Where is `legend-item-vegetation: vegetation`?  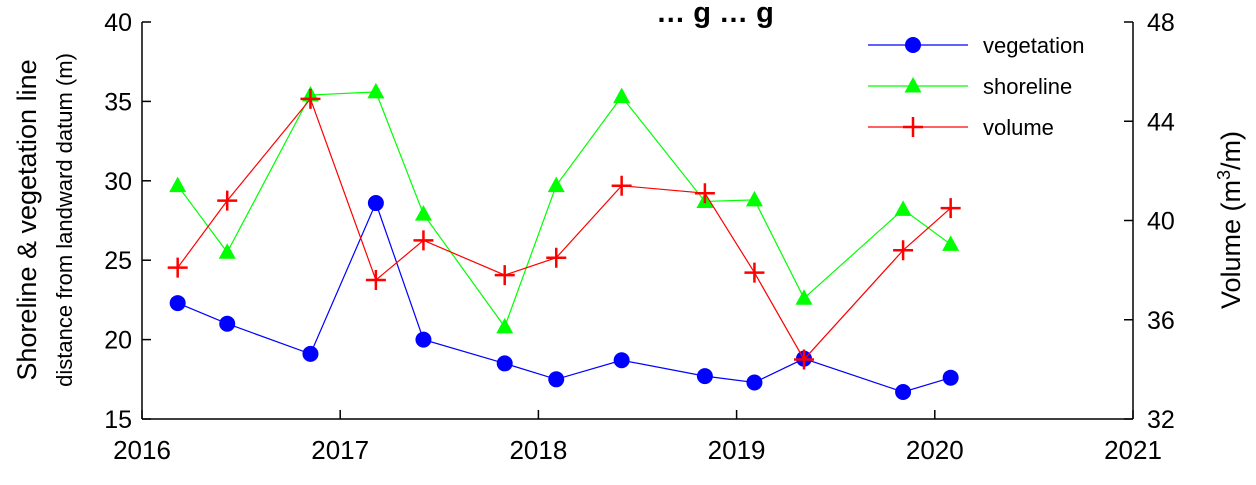
legend-item-vegetation: vegetation is located at coordinates (976, 45).